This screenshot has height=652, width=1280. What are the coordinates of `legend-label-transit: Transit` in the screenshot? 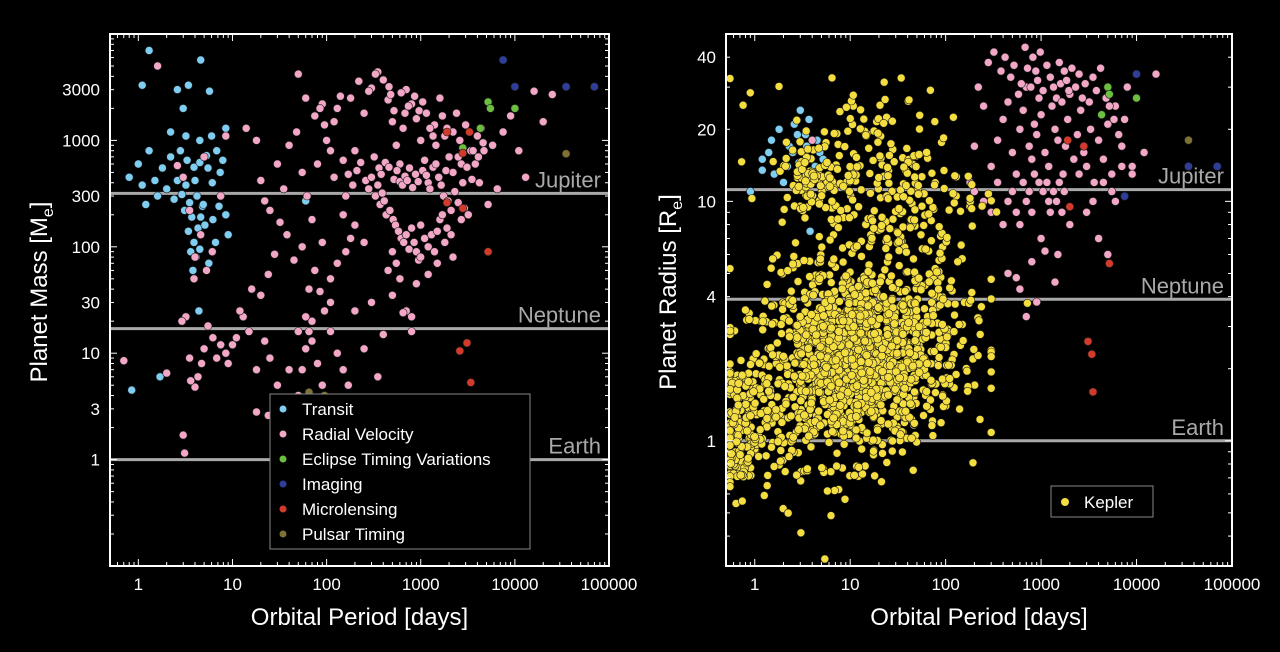 It's located at (328, 409).